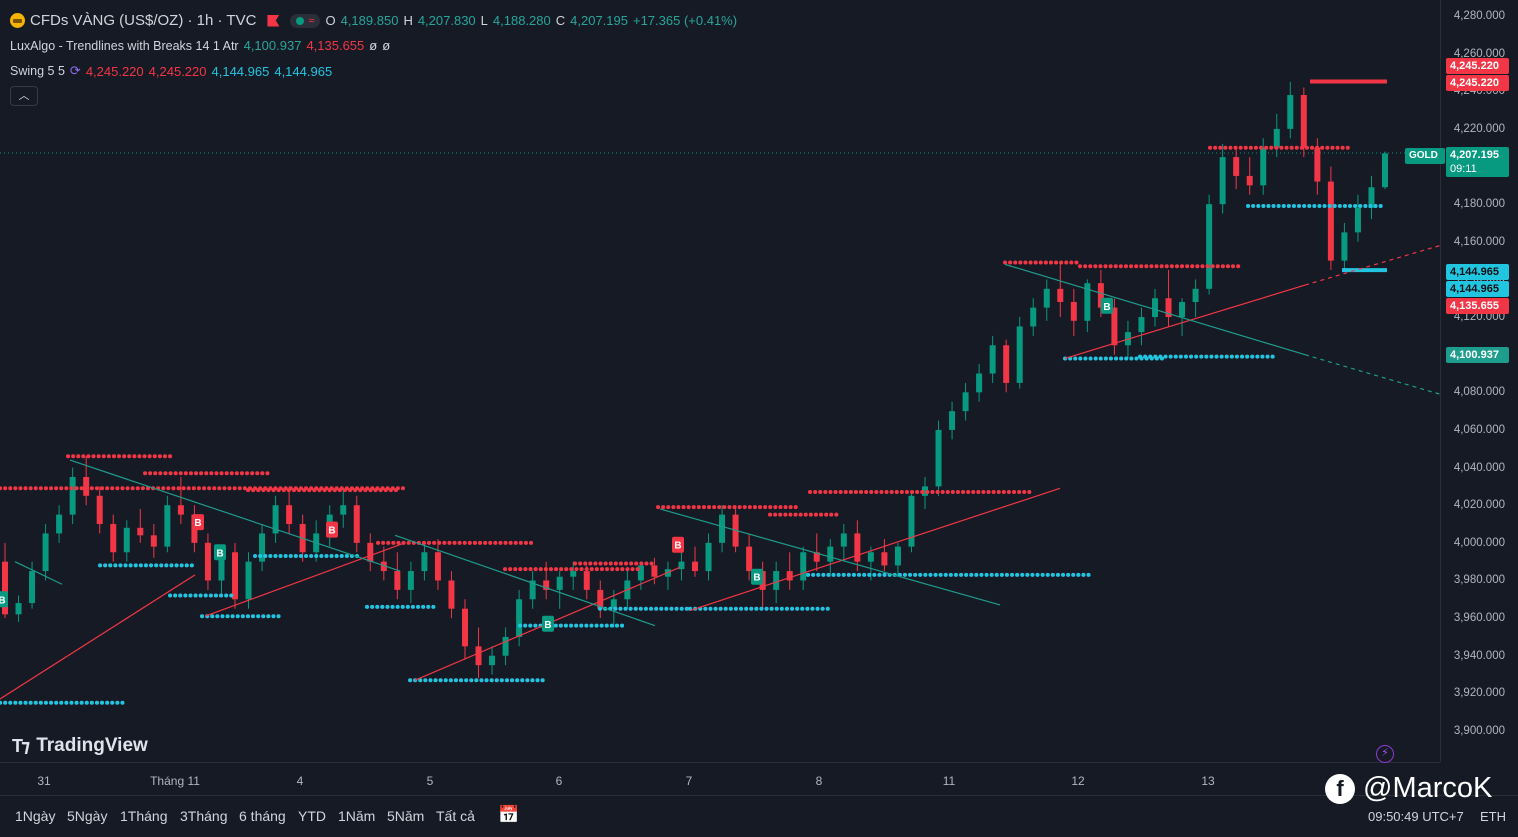 This screenshot has height=837, width=1518. What do you see at coordinates (311, 20) in the screenshot?
I see `wave-icon: ≈` at bounding box center [311, 20].